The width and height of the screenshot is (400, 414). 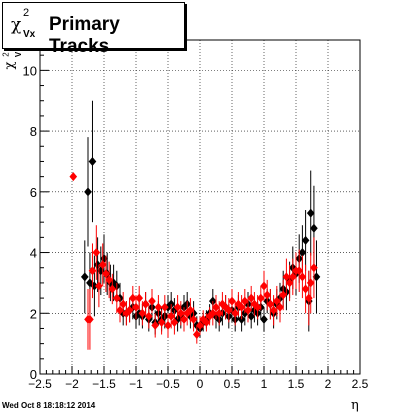 I want to click on y-tick-label: 6, so click(x=33, y=192).